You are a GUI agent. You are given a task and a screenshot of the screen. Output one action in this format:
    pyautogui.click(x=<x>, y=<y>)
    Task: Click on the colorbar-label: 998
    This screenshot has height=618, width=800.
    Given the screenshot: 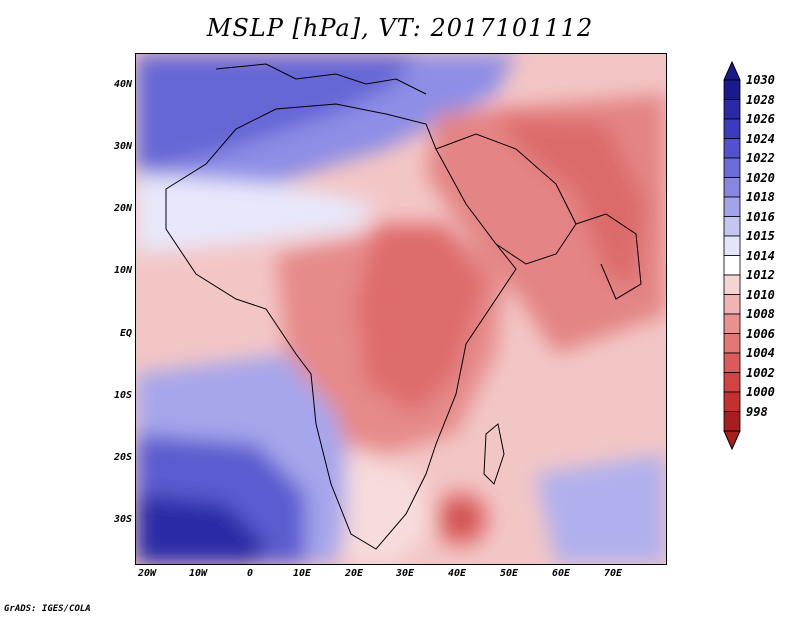 What is the action you would take?
    pyautogui.click(x=757, y=411)
    